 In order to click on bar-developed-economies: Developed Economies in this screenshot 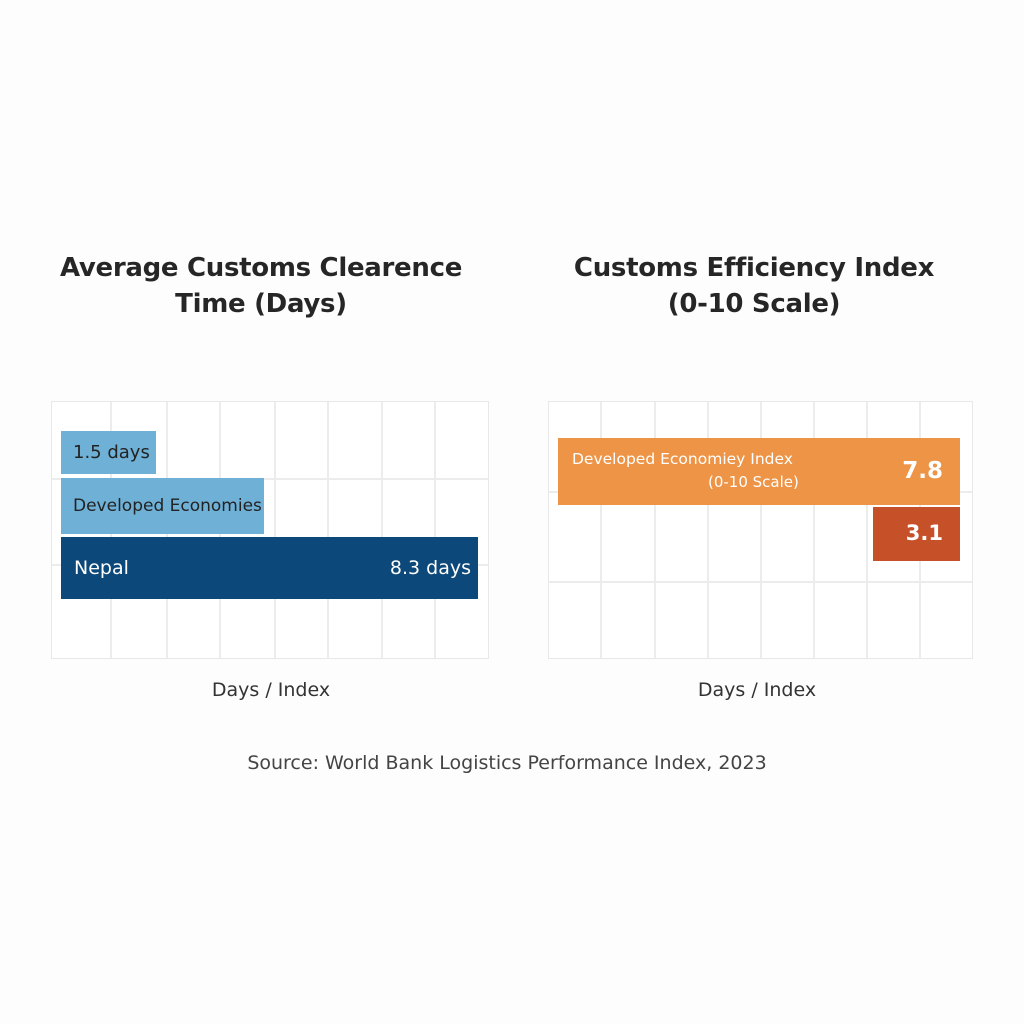, I will do `click(162, 506)`.